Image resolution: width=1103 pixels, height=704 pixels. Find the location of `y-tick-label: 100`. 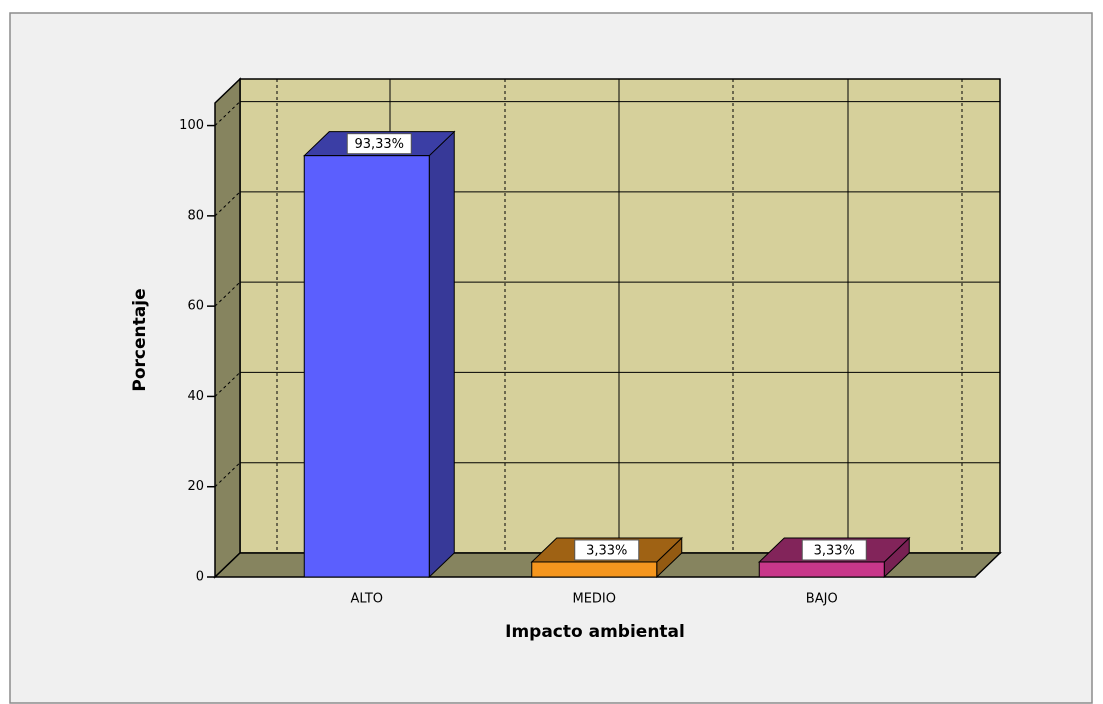

y-tick-label: 100 is located at coordinates (191, 125).